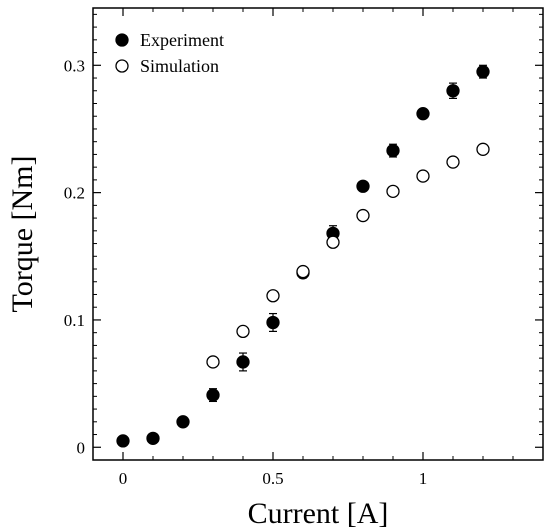 The height and width of the screenshot is (532, 550). Describe the element at coordinates (74, 320) in the screenshot. I see `y-tick-label: 0.1` at that location.